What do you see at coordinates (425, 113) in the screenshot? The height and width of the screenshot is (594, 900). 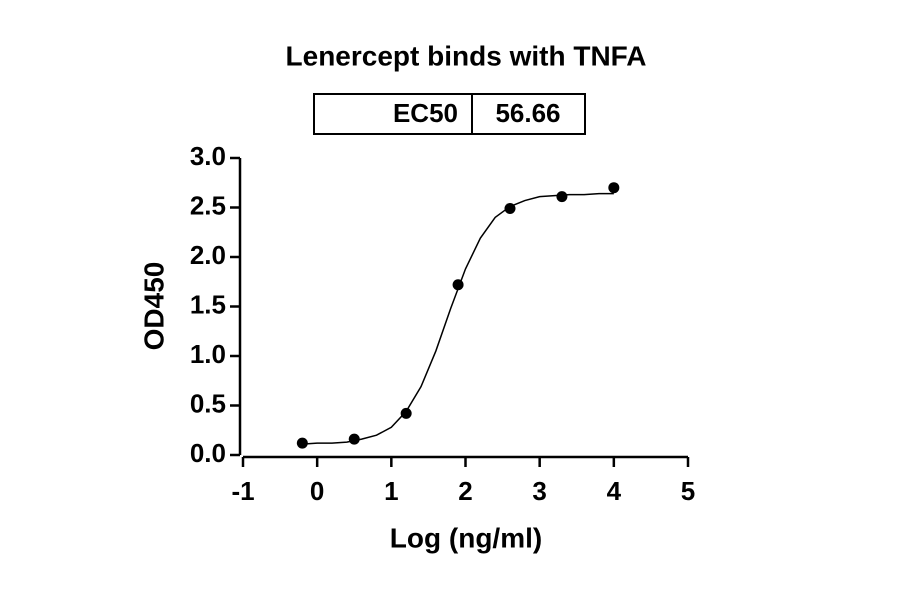 I see `ec50-label: EC50` at bounding box center [425, 113].